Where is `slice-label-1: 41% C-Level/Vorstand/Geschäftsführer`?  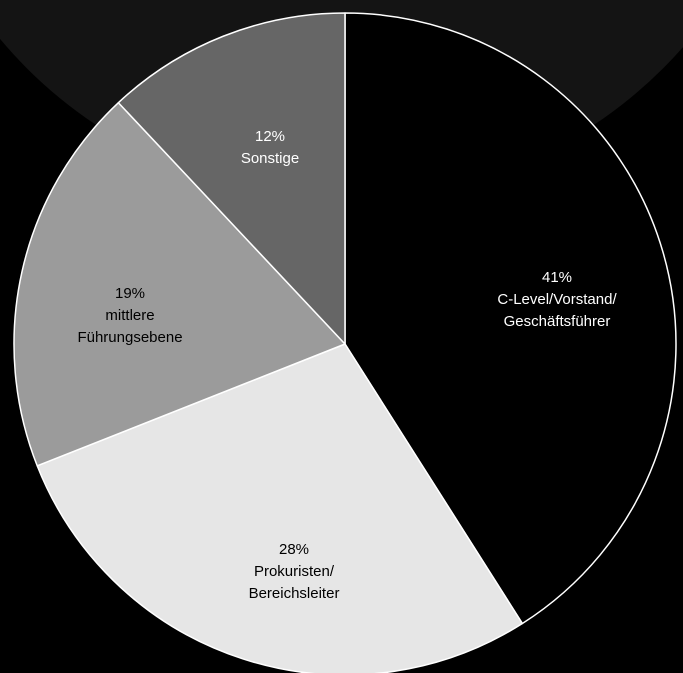
slice-label-1: 41% C-Level/Vorstand/Geschäftsführer is located at coordinates (557, 299).